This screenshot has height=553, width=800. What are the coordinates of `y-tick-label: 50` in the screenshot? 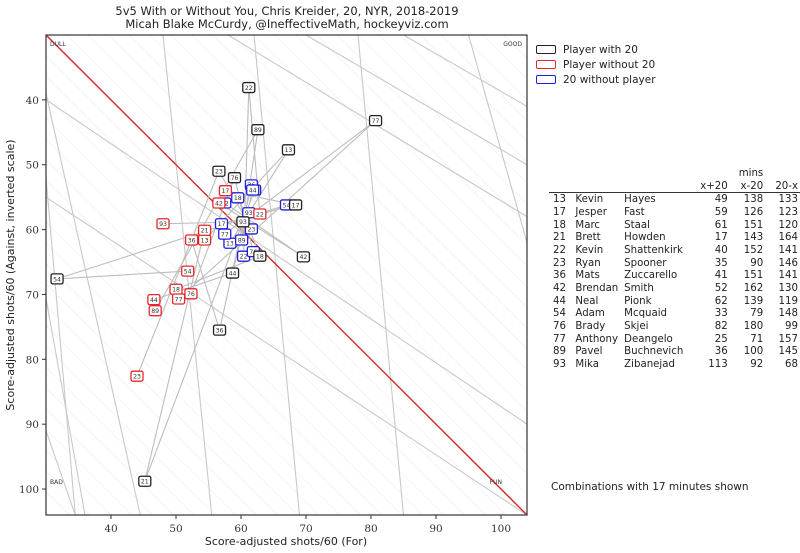 It's located at (32, 166).